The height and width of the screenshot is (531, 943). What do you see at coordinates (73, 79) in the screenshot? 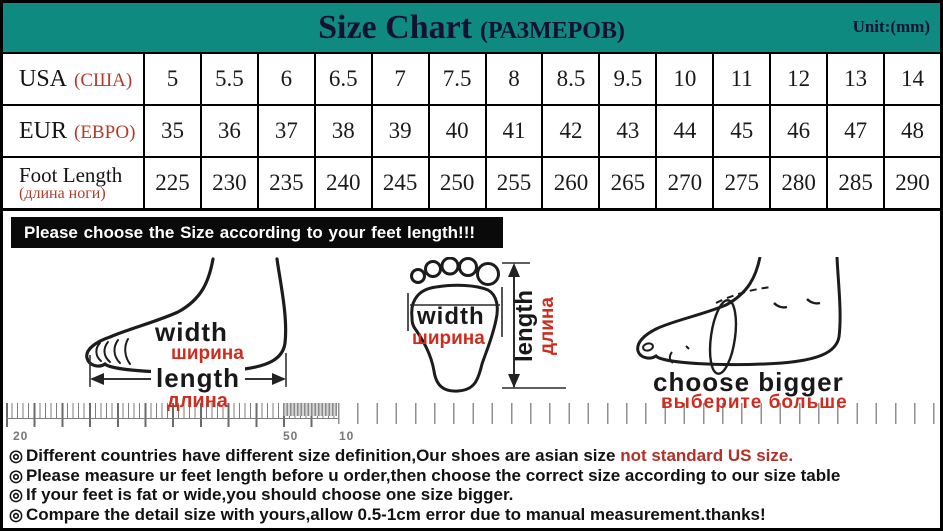
I see `row-label-usa: USA (США)` at bounding box center [73, 79].